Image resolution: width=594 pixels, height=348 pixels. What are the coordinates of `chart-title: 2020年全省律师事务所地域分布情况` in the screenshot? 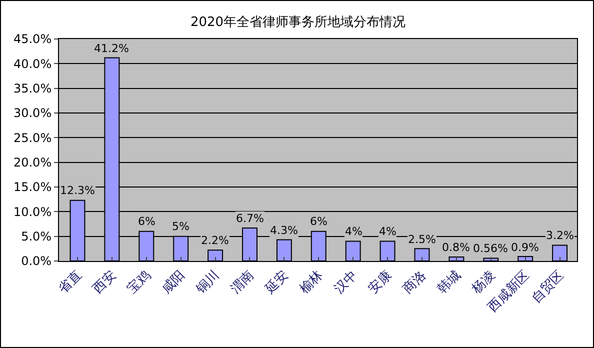 It's located at (298, 22).